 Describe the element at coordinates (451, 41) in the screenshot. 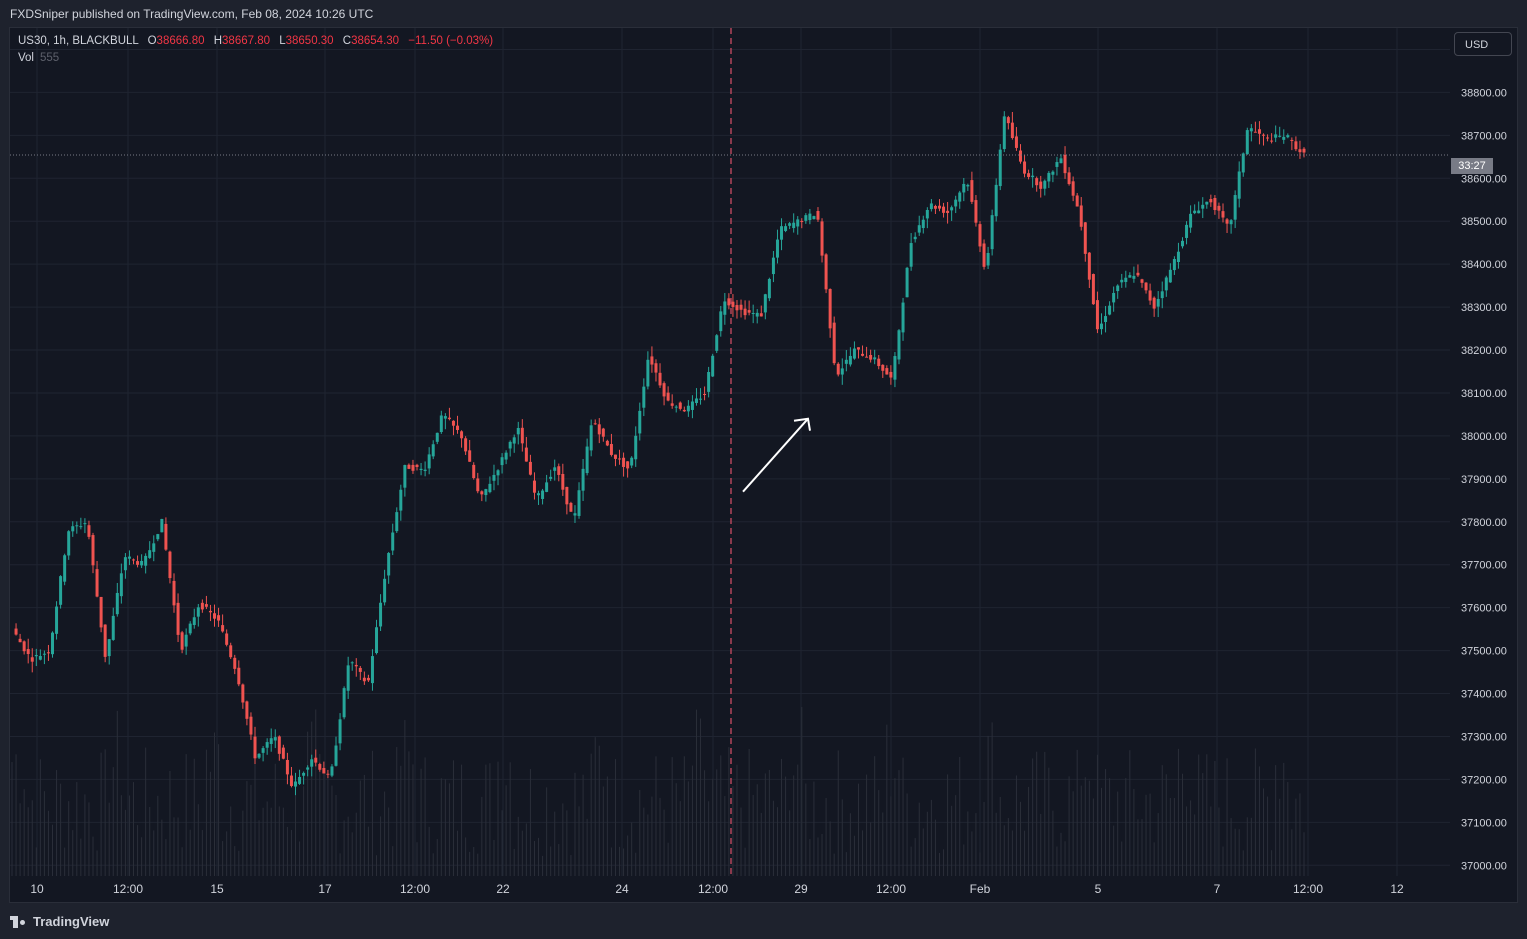

I see `change-value: −11.50 (−0.03%)` at that location.